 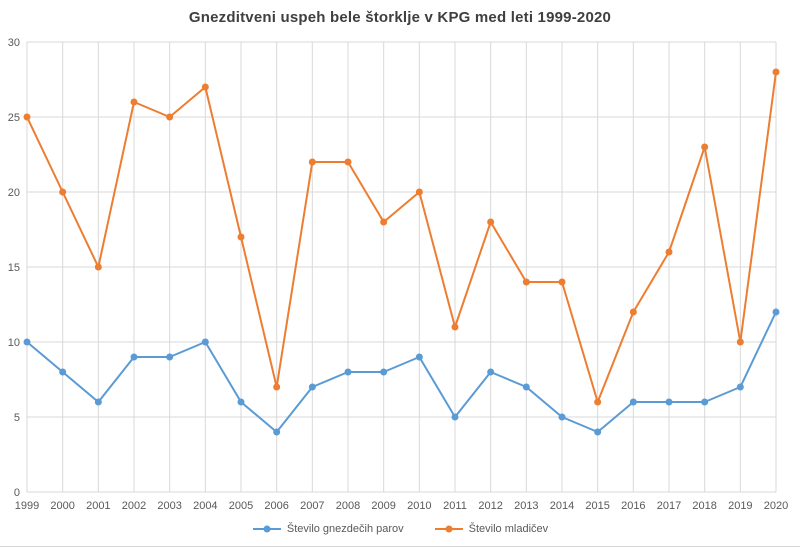 What do you see at coordinates (134, 506) in the screenshot?
I see `x-tick-label: 2002` at bounding box center [134, 506].